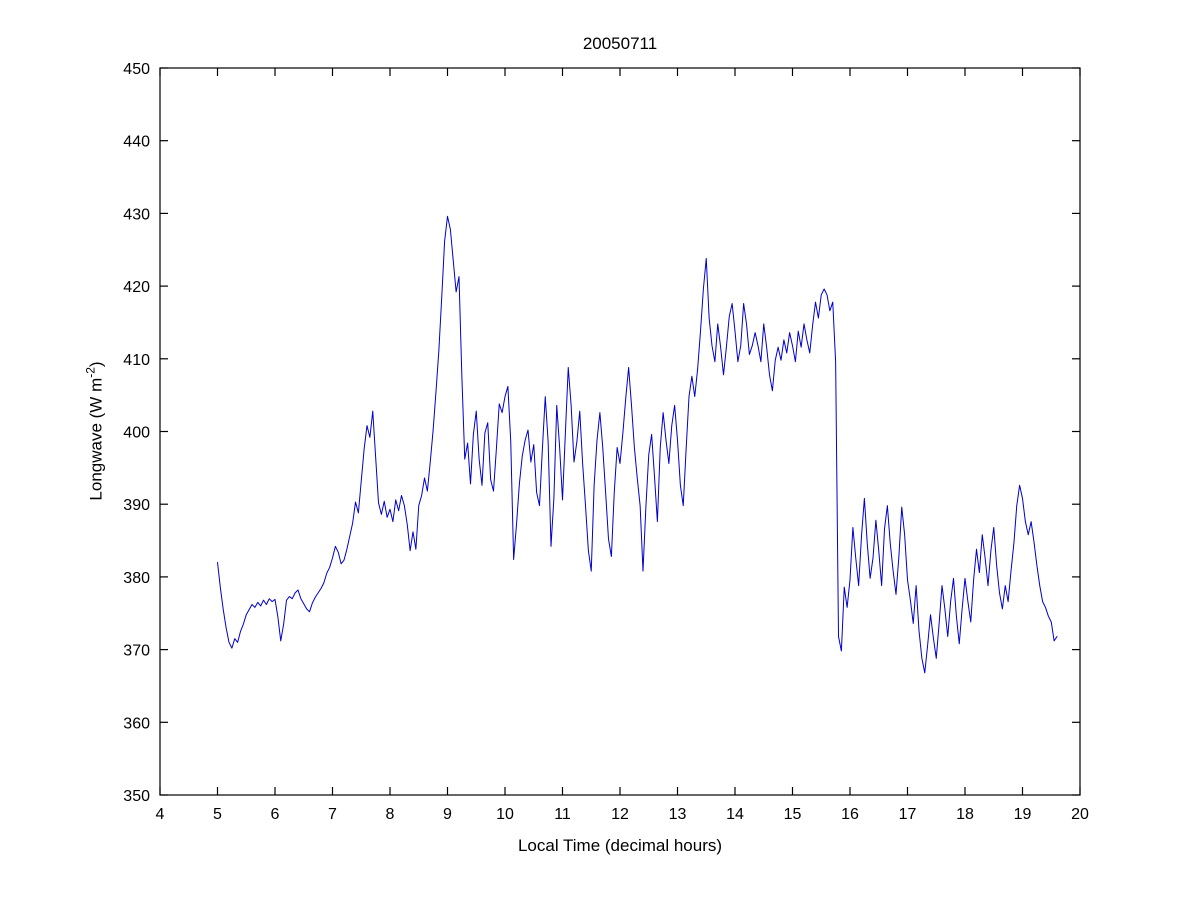 This screenshot has height=900, width=1200. What do you see at coordinates (136, 433) in the screenshot?
I see `y-tick-label: 400` at bounding box center [136, 433].